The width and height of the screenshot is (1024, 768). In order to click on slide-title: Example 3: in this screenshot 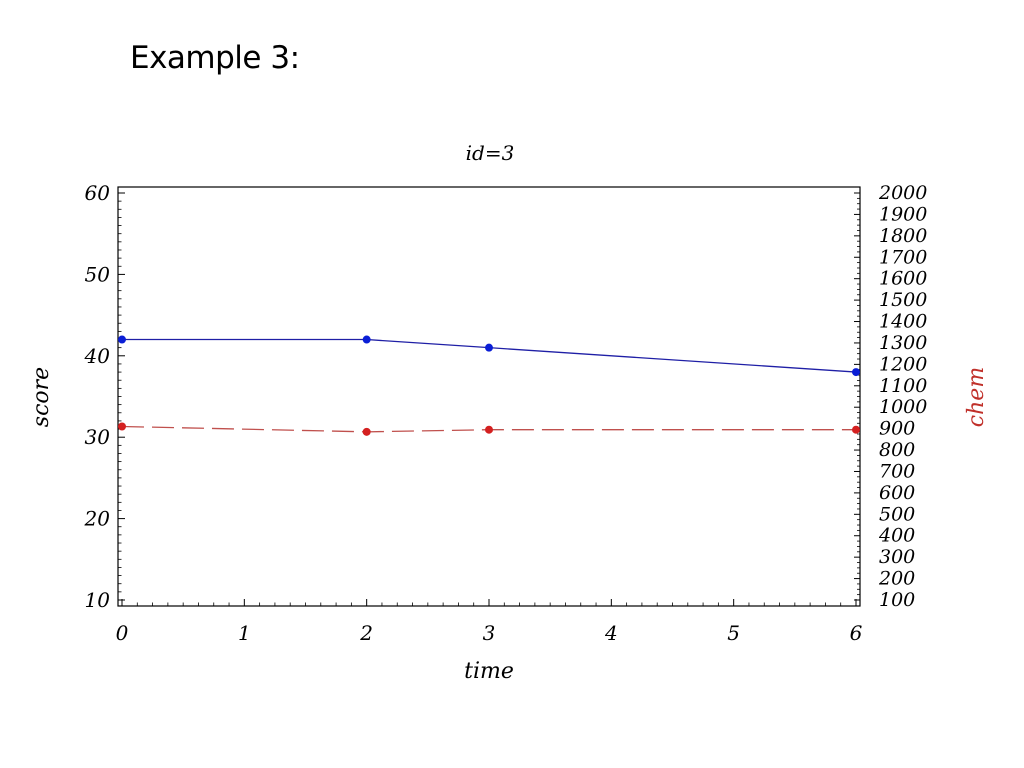, I will do `click(215, 58)`.